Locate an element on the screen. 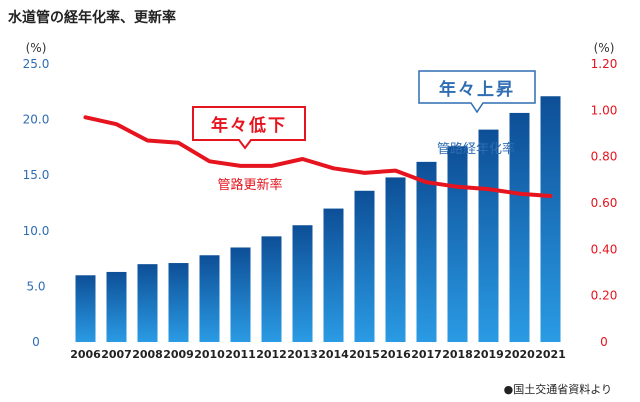 This screenshot has width=640, height=402. right-tick-label: 0.80 is located at coordinates (604, 157).